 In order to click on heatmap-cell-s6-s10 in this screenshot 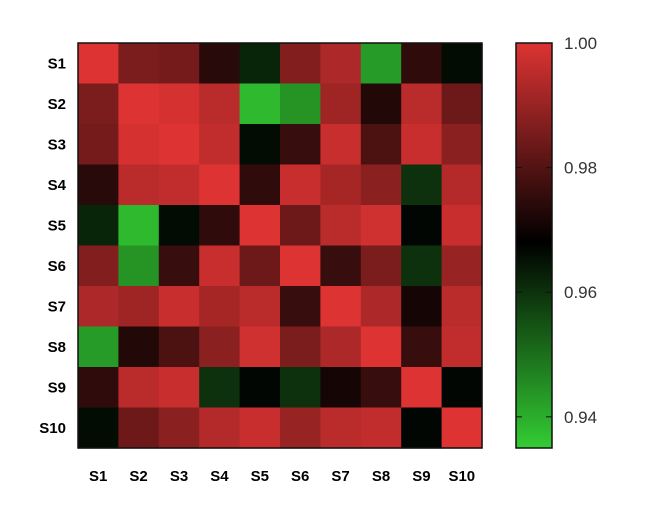, I will do `click(462, 266)`.